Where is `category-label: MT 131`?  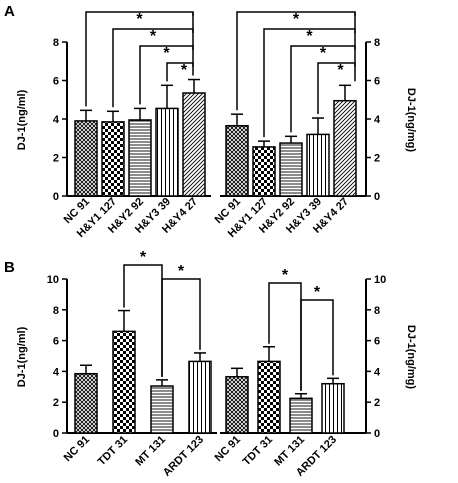
category-label: MT 131 is located at coordinates (150, 451).